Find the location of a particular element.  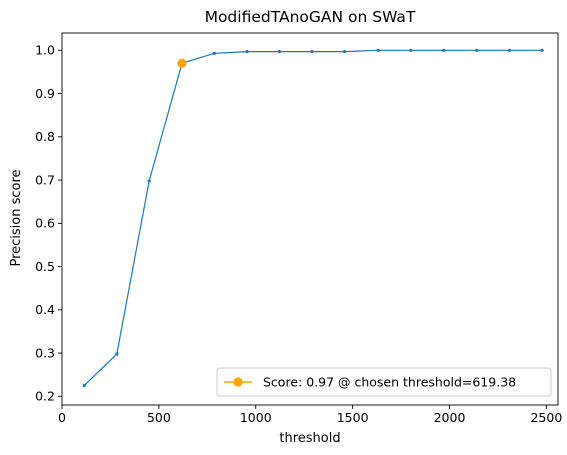

x-tick-label: 1000 is located at coordinates (256, 417).